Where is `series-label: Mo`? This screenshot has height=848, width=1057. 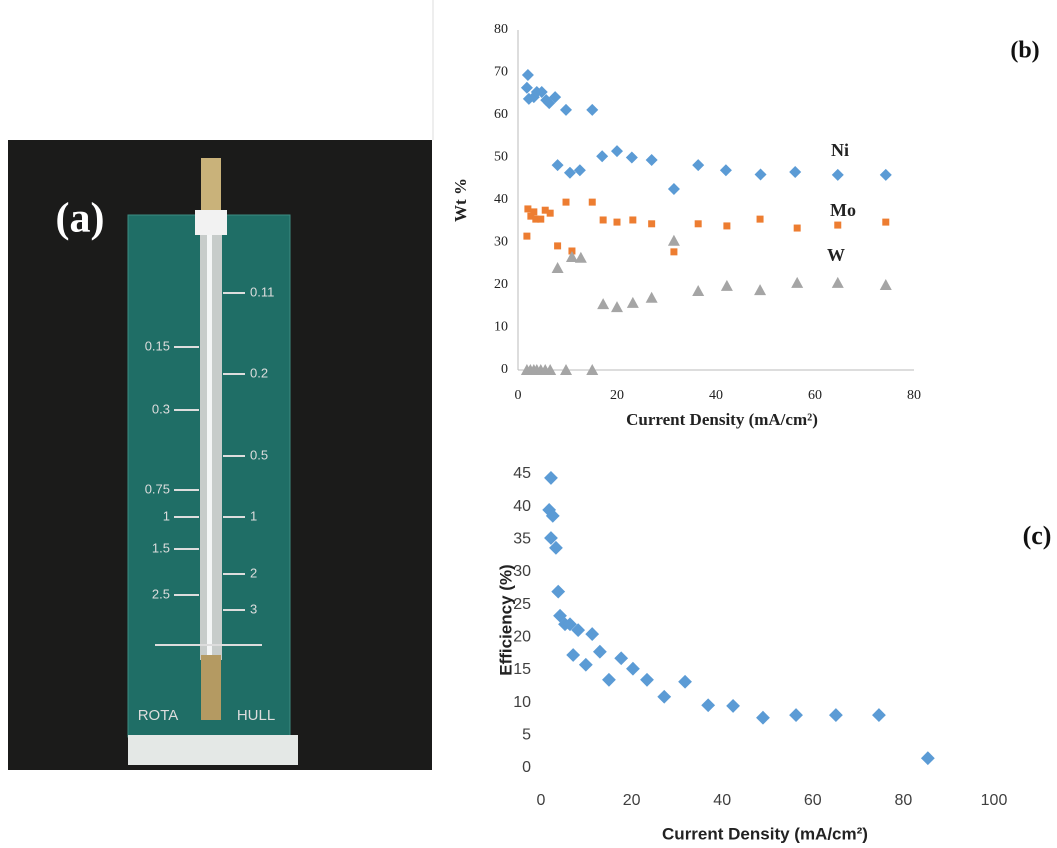 series-label: Mo is located at coordinates (843, 210).